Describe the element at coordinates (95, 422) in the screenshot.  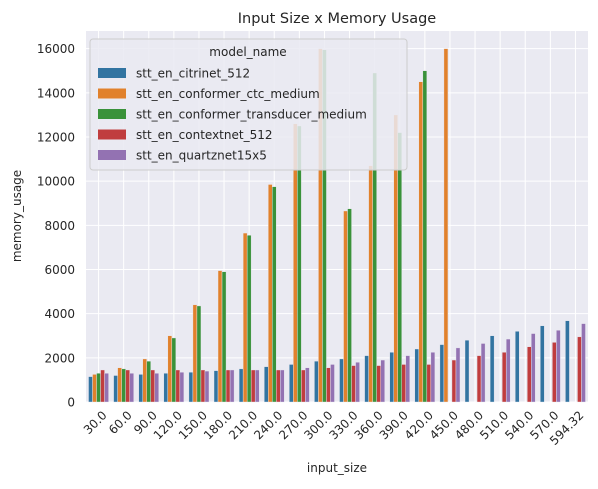
I see `x-tick-label: 30.0` at that location.